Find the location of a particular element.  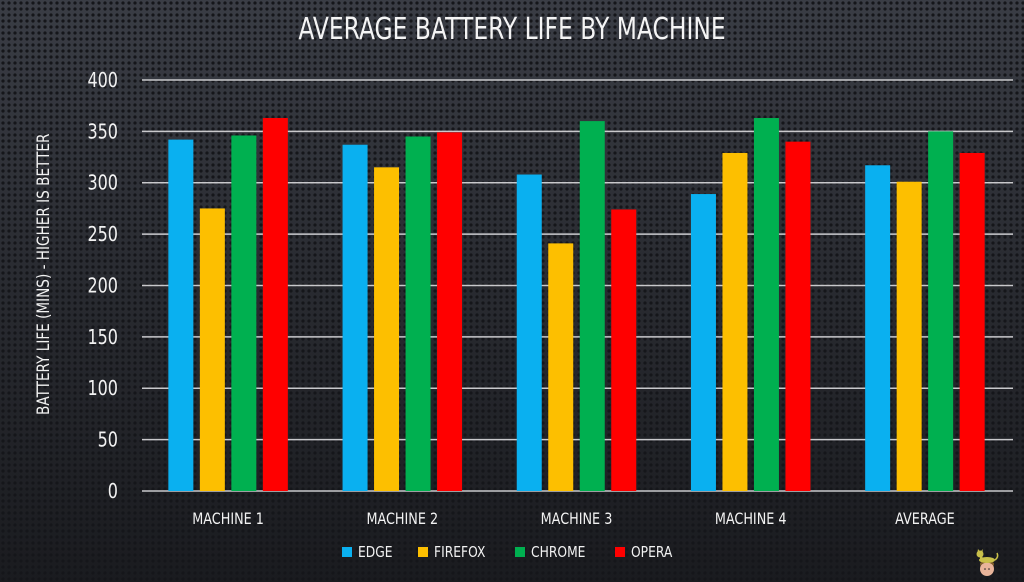

y-tick-label: 50 is located at coordinates (108, 440).